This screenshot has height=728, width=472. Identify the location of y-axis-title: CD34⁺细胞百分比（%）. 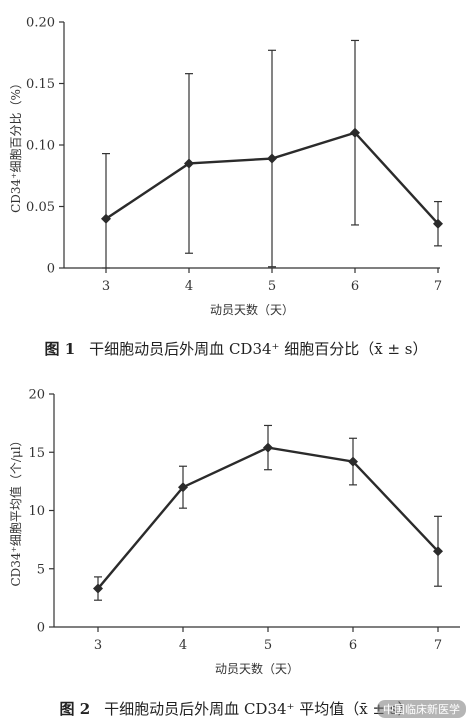
(16, 145).